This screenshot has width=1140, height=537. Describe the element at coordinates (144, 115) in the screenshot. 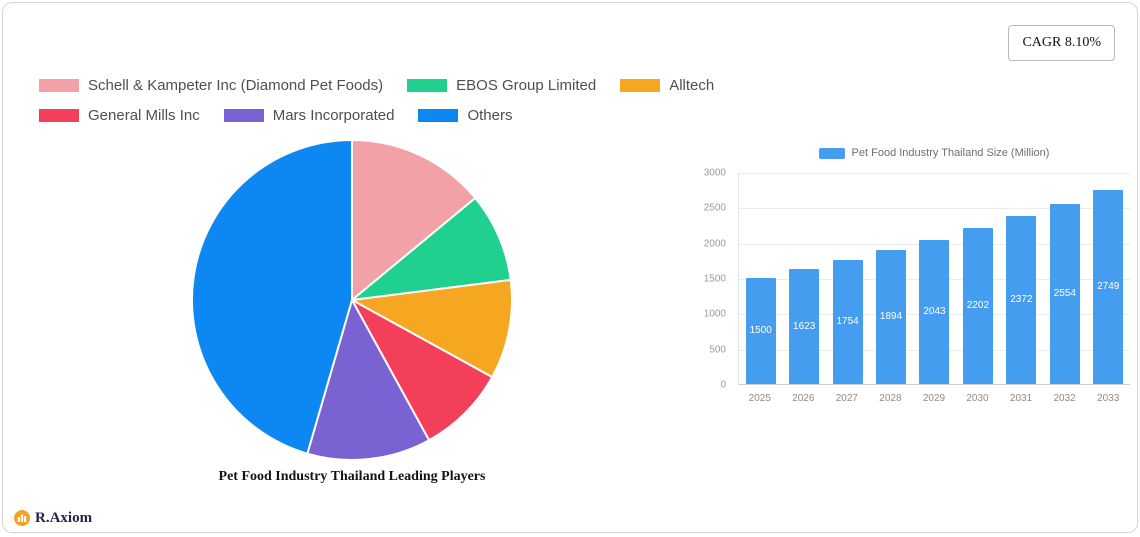

I see `legend-label: General Mills Inc` at that location.